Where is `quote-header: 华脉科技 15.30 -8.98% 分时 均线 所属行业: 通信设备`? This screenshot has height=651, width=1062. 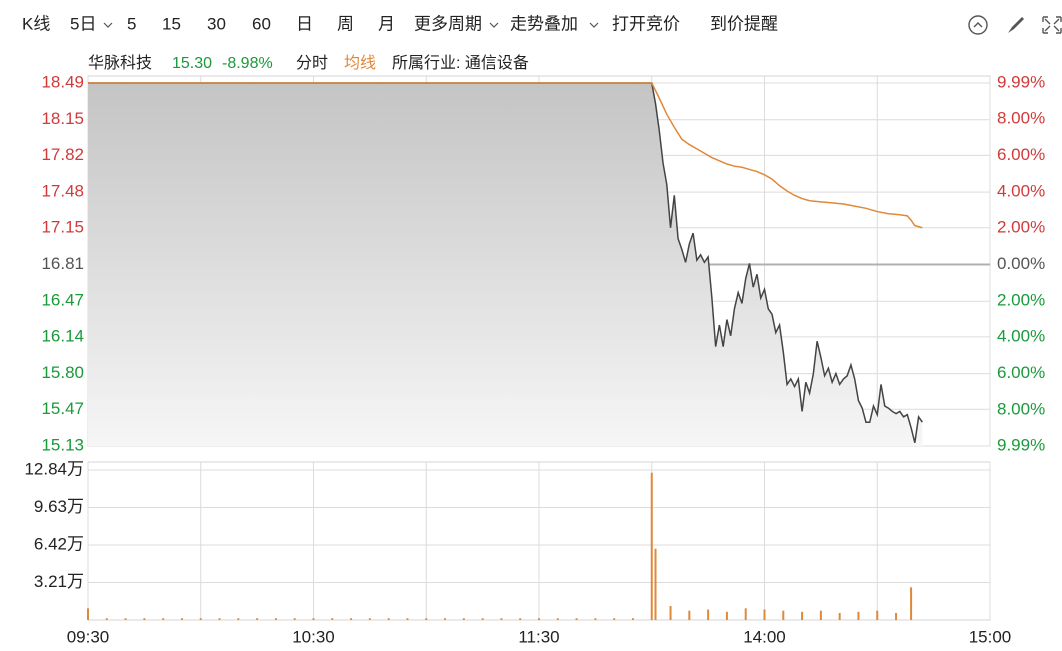 quote-header: 华脉科技 15.30 -8.98% 分时 均线 所属行业: 通信设备 is located at coordinates (308, 63).